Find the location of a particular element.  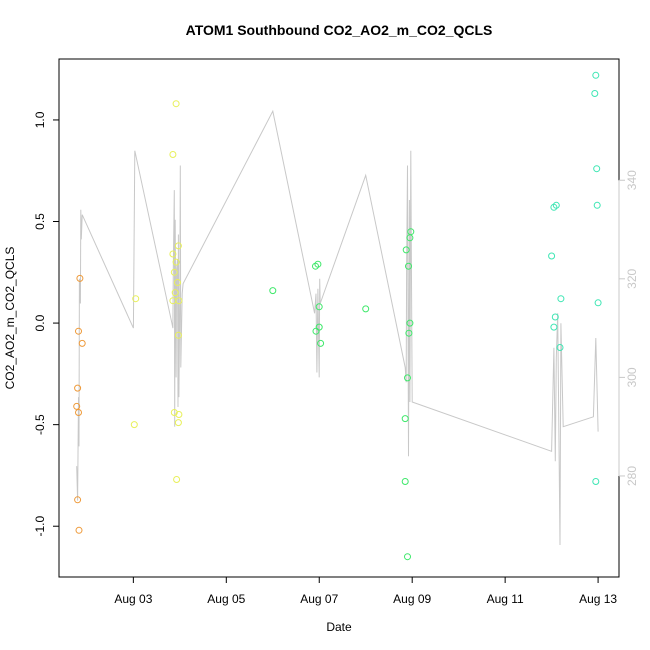

x-tick-label: Aug 03 is located at coordinates (133, 599).